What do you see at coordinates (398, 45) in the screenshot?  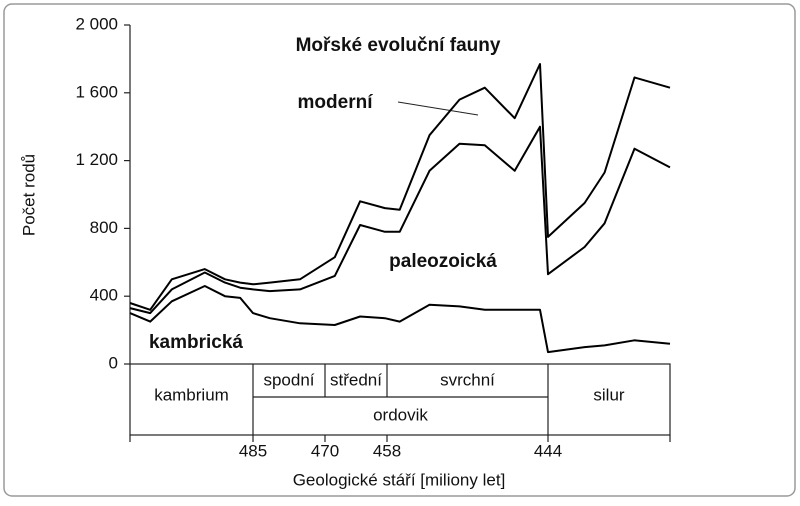 I see `chart-title: Mořské evoluční fauny` at bounding box center [398, 45].